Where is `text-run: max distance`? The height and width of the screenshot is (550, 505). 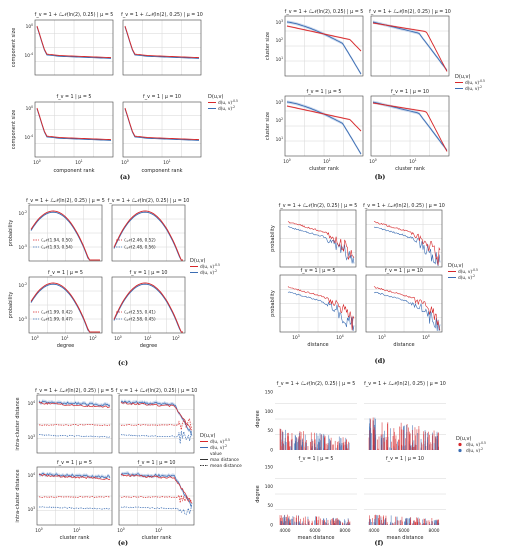 text-run: max distance is located at coordinates (224, 460).